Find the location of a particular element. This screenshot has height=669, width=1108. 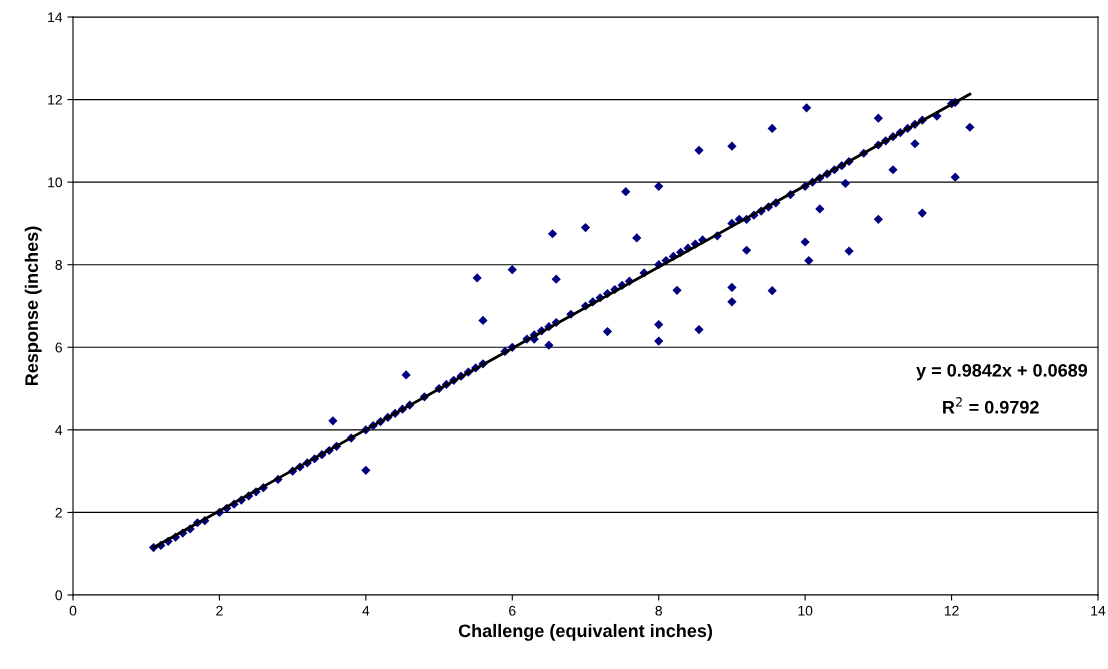

x-tick-label: 10 is located at coordinates (805, 610).